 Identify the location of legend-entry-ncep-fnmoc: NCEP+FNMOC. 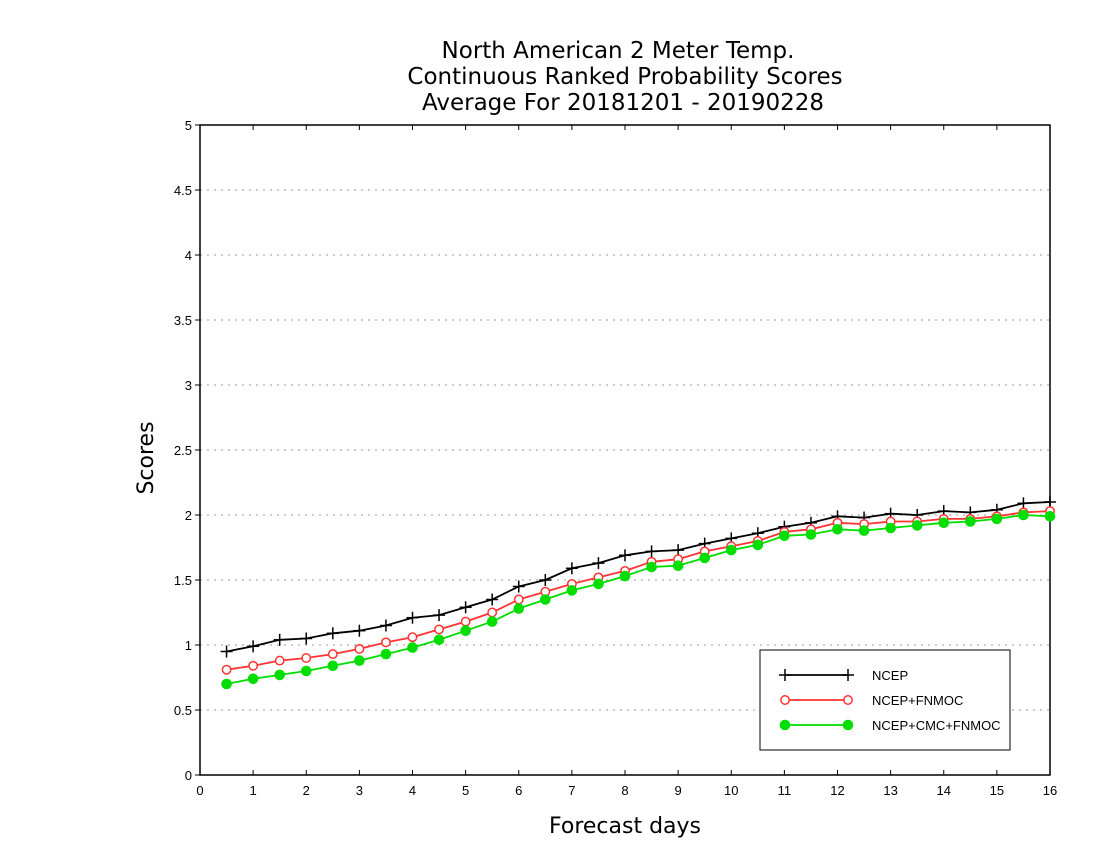
(871, 700).